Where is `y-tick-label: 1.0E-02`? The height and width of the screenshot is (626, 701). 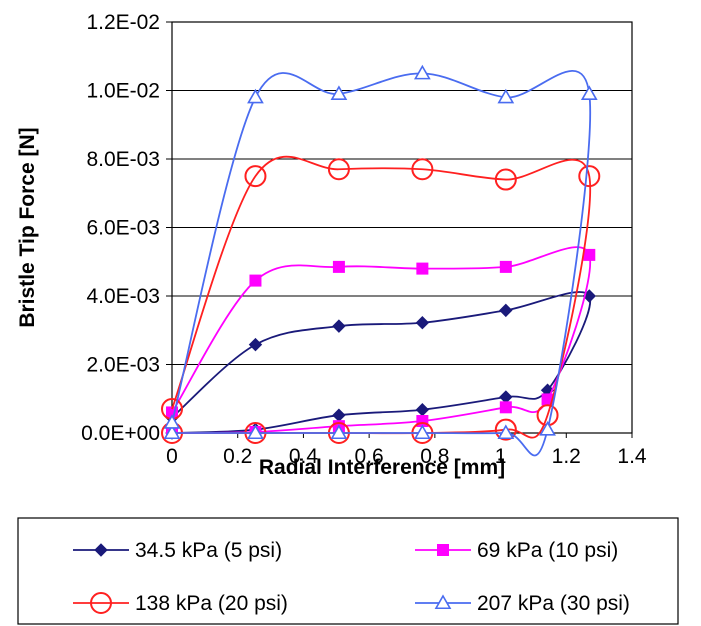 y-tick-label: 1.0E-02 is located at coordinates (123, 91).